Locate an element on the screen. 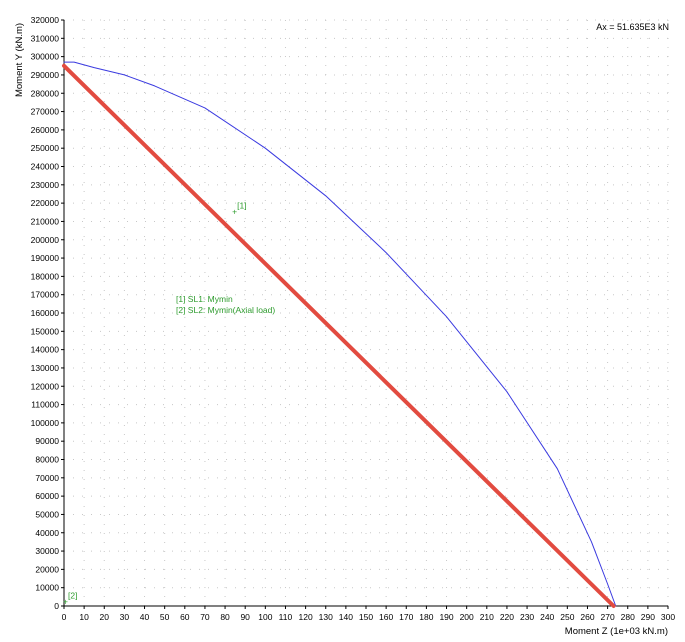  y-tick-label: 50000 is located at coordinates (47, 514).